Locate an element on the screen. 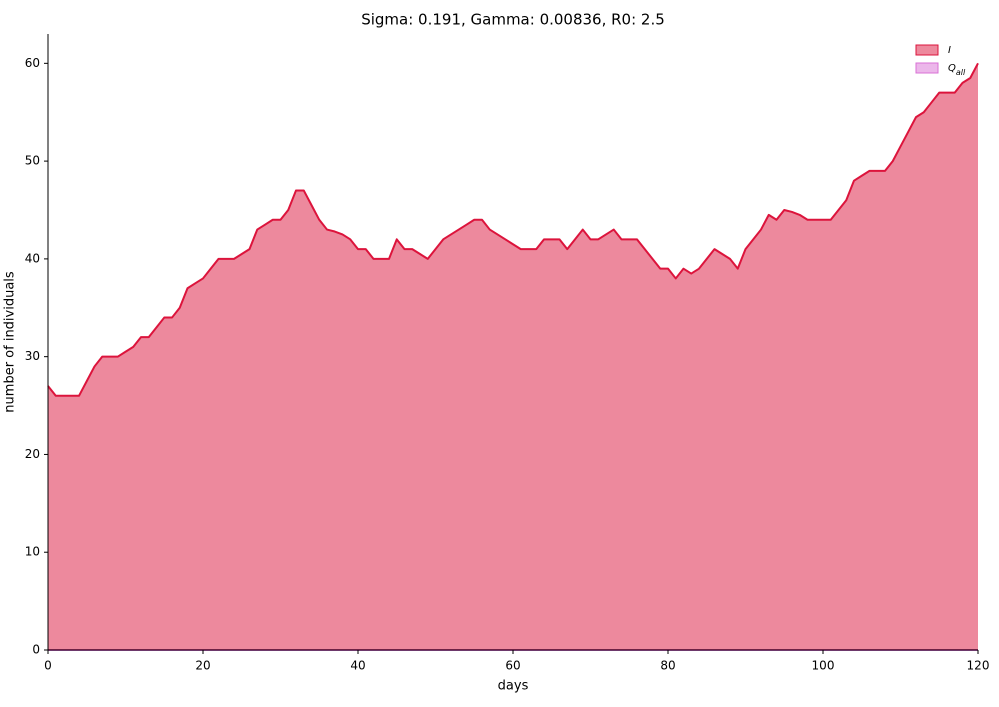 This screenshot has width=999, height=707. x-tick-label: 20 is located at coordinates (202, 666).